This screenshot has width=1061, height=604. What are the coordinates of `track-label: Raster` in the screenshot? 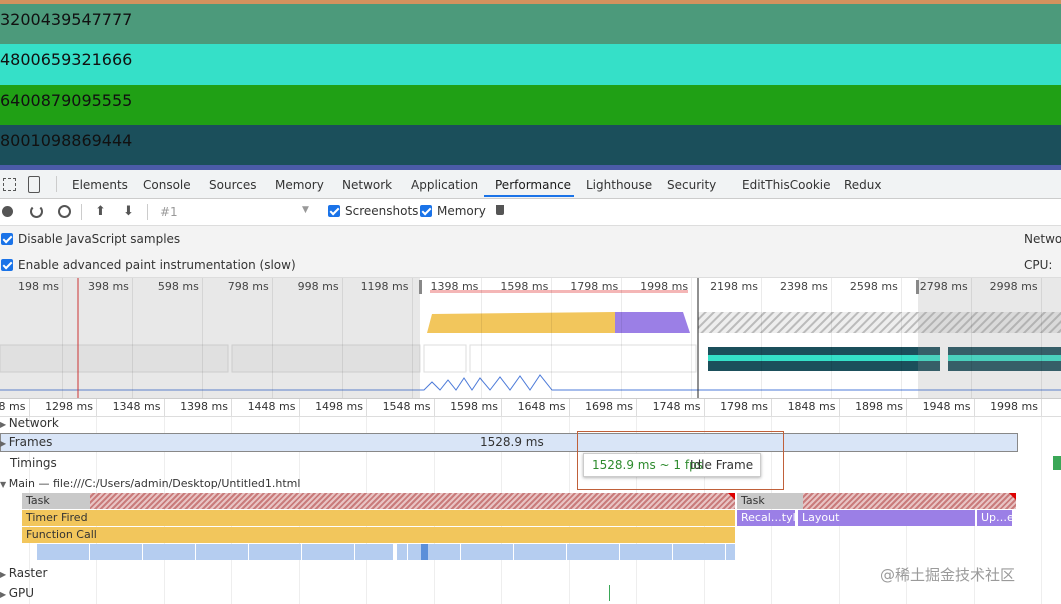 It's located at (28, 573).